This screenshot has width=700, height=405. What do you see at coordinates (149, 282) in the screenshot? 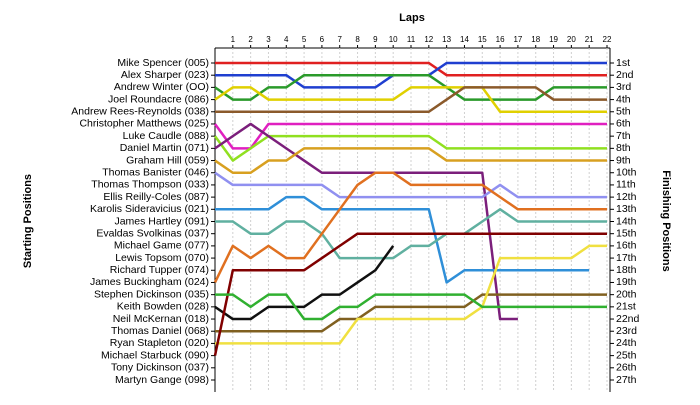
I see `start-label: James Buckingham (024)` at bounding box center [149, 282].